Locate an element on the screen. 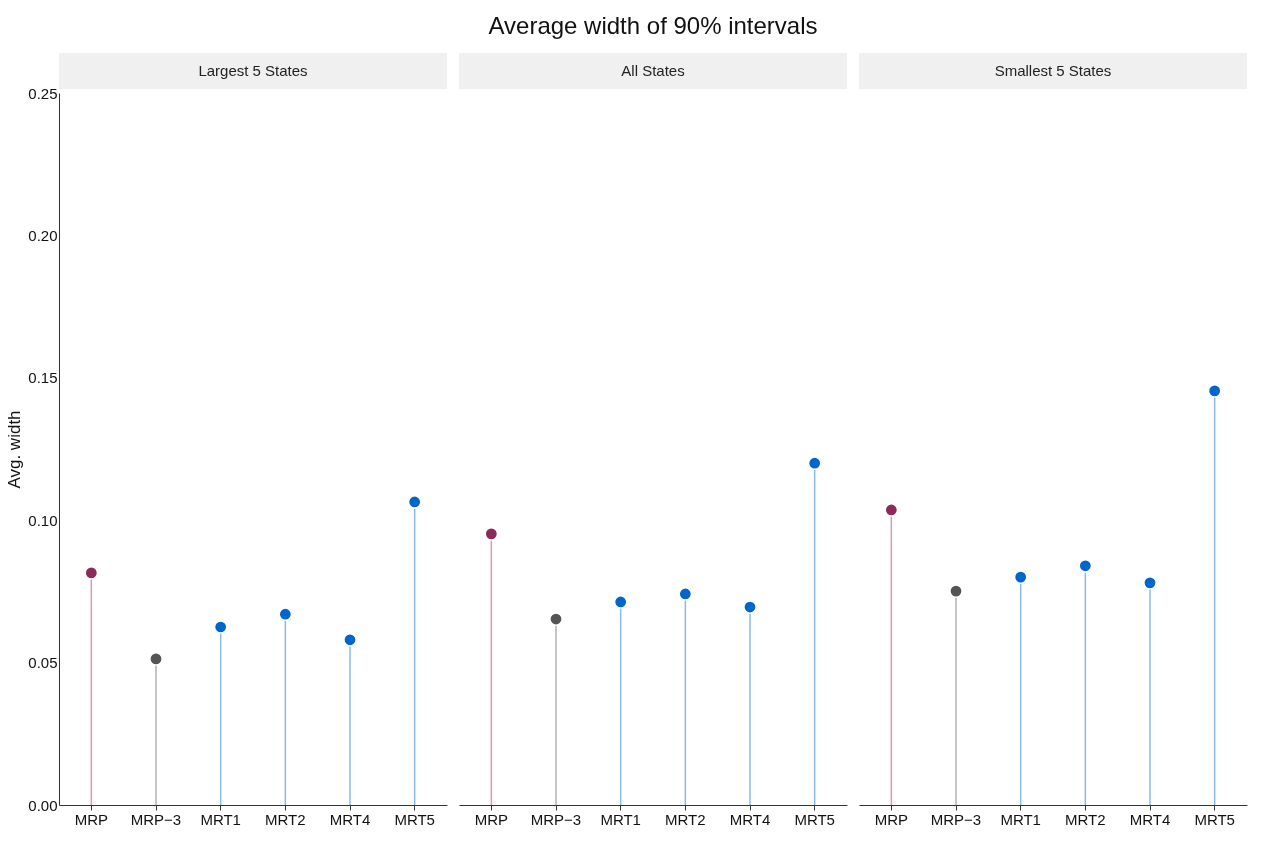 The width and height of the screenshot is (1275, 859). y-tick-label: 0.10 is located at coordinates (43, 520).